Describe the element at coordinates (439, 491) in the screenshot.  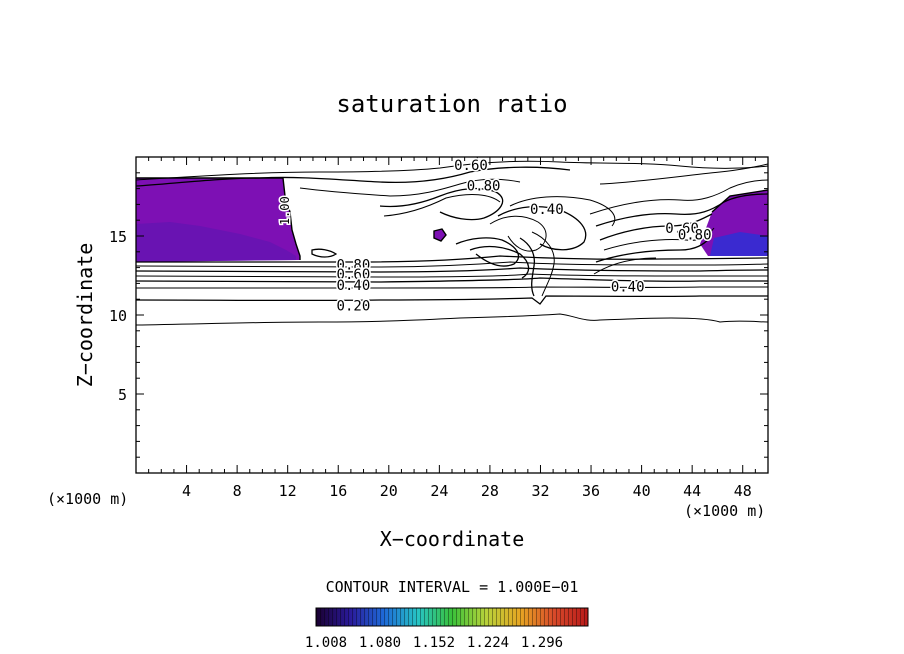
I see `x-tick-label: 24` at that location.